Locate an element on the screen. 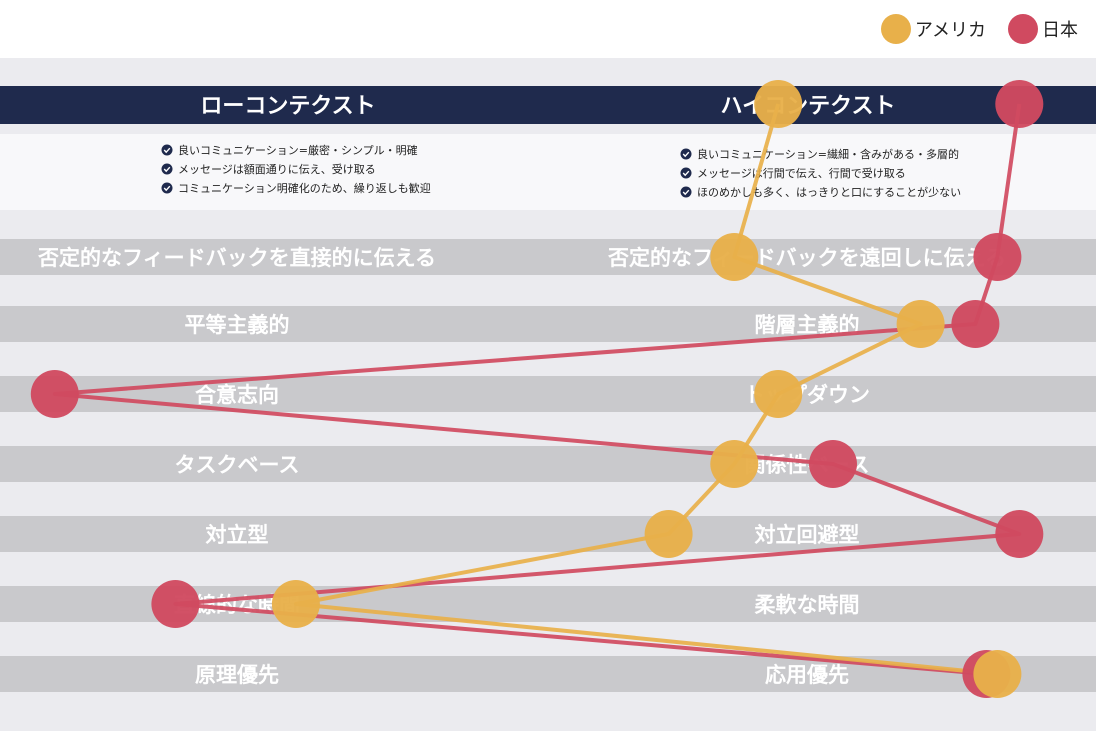 Image resolution: width=1096 pixels, height=731 pixels. note-right-0: 良いコミュニケーション=繊細・含みがある・多層的 is located at coordinates (828, 154).